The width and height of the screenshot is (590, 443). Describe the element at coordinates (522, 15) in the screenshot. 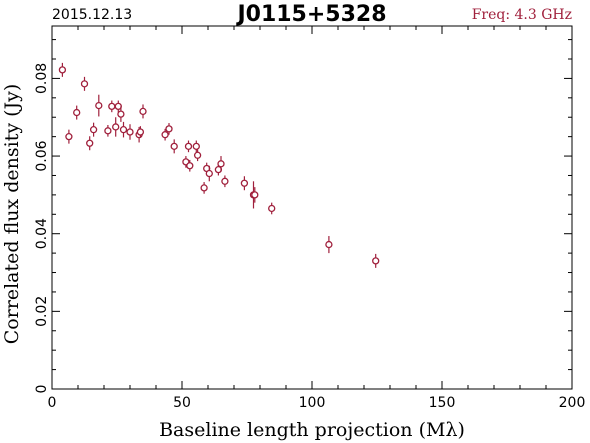

I see `header-frequency: Freq: 4.3 GHz` at that location.